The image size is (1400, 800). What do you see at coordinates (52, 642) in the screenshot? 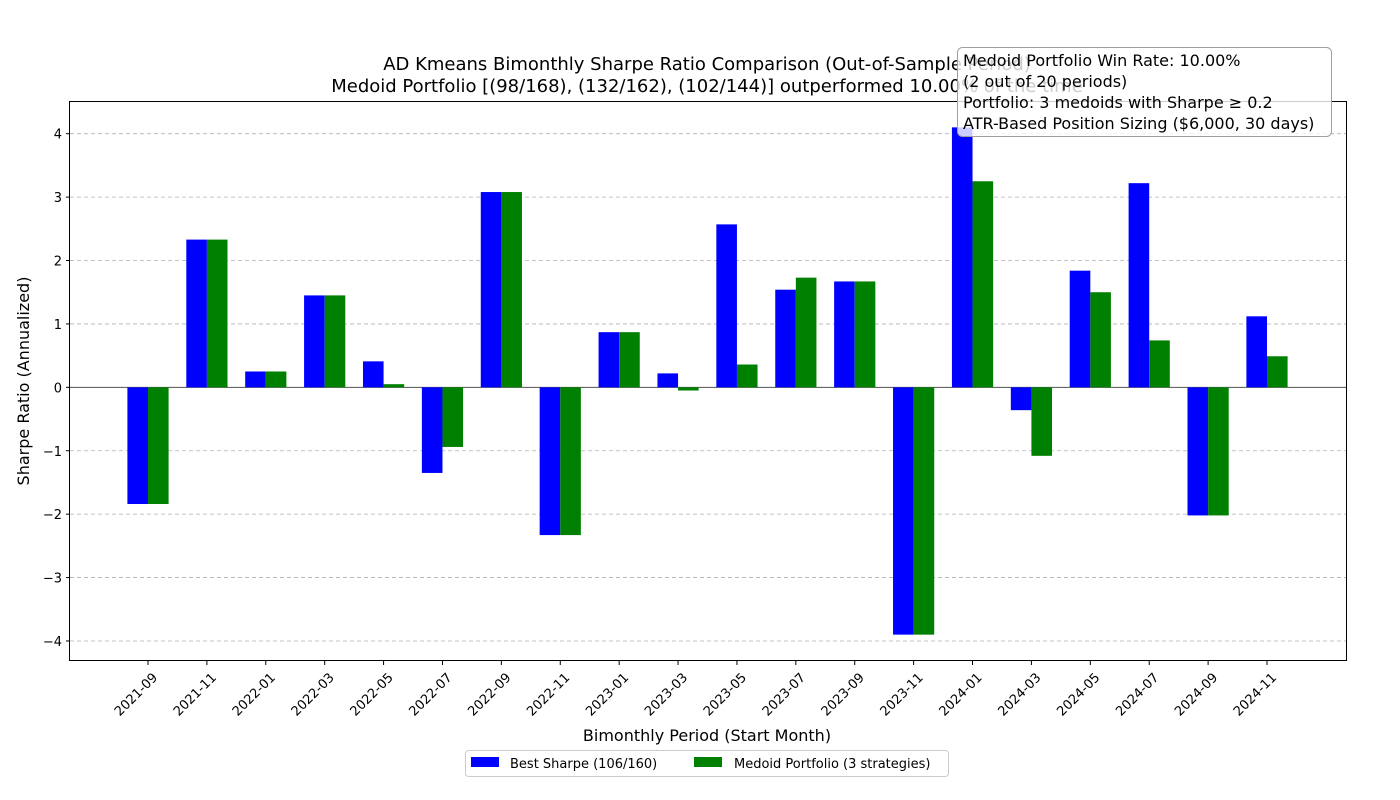
I see `y-tick-label: −4` at bounding box center [52, 642].